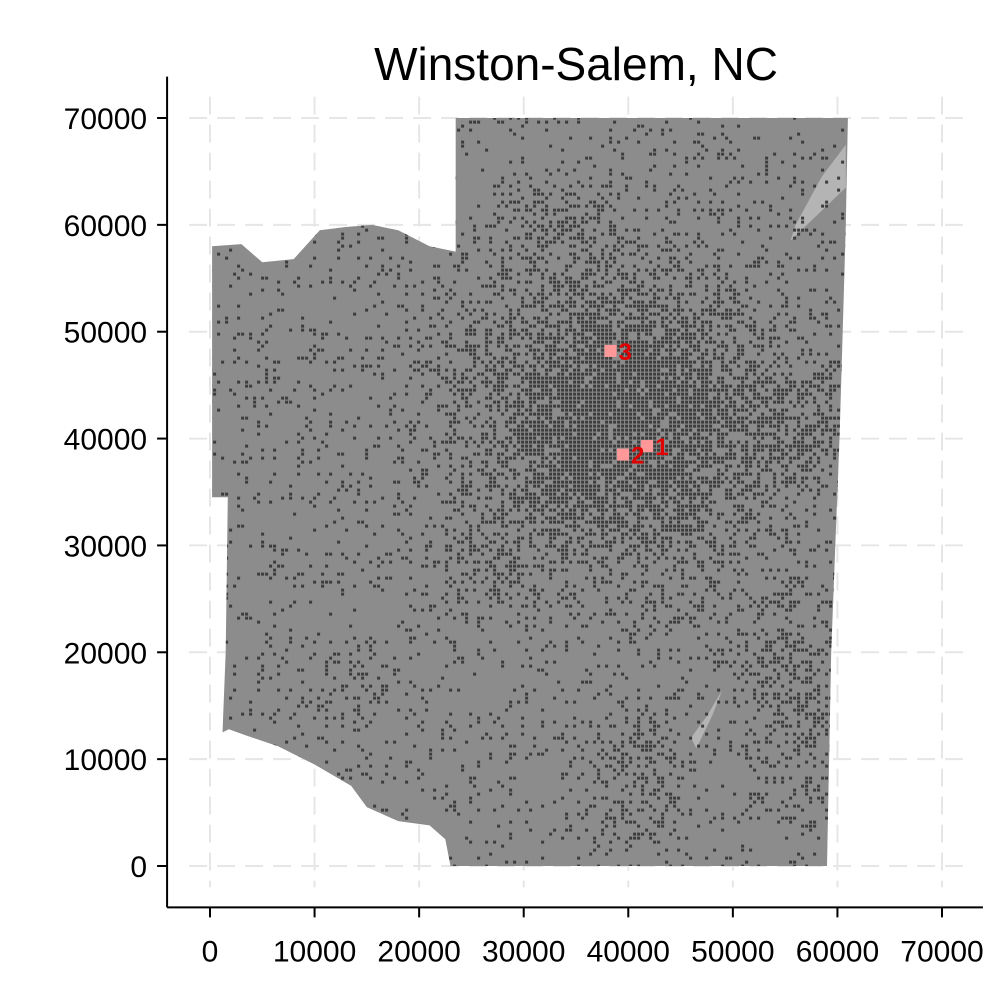  I want to click on x-axis-ticks: 0 10000 20000 30000 40000 50000 60000 70000, so click(593, 937).